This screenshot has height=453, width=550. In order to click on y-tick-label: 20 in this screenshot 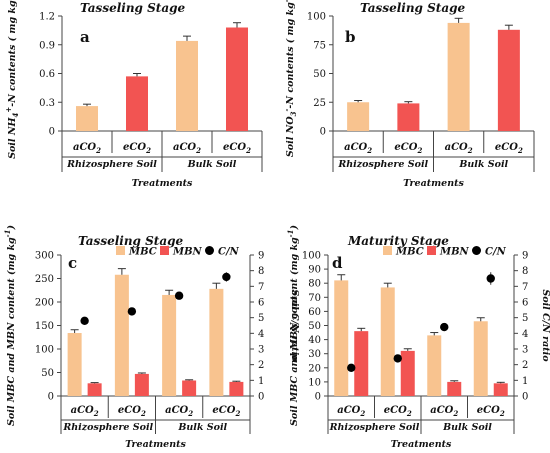, I will do `click(314, 368)`.